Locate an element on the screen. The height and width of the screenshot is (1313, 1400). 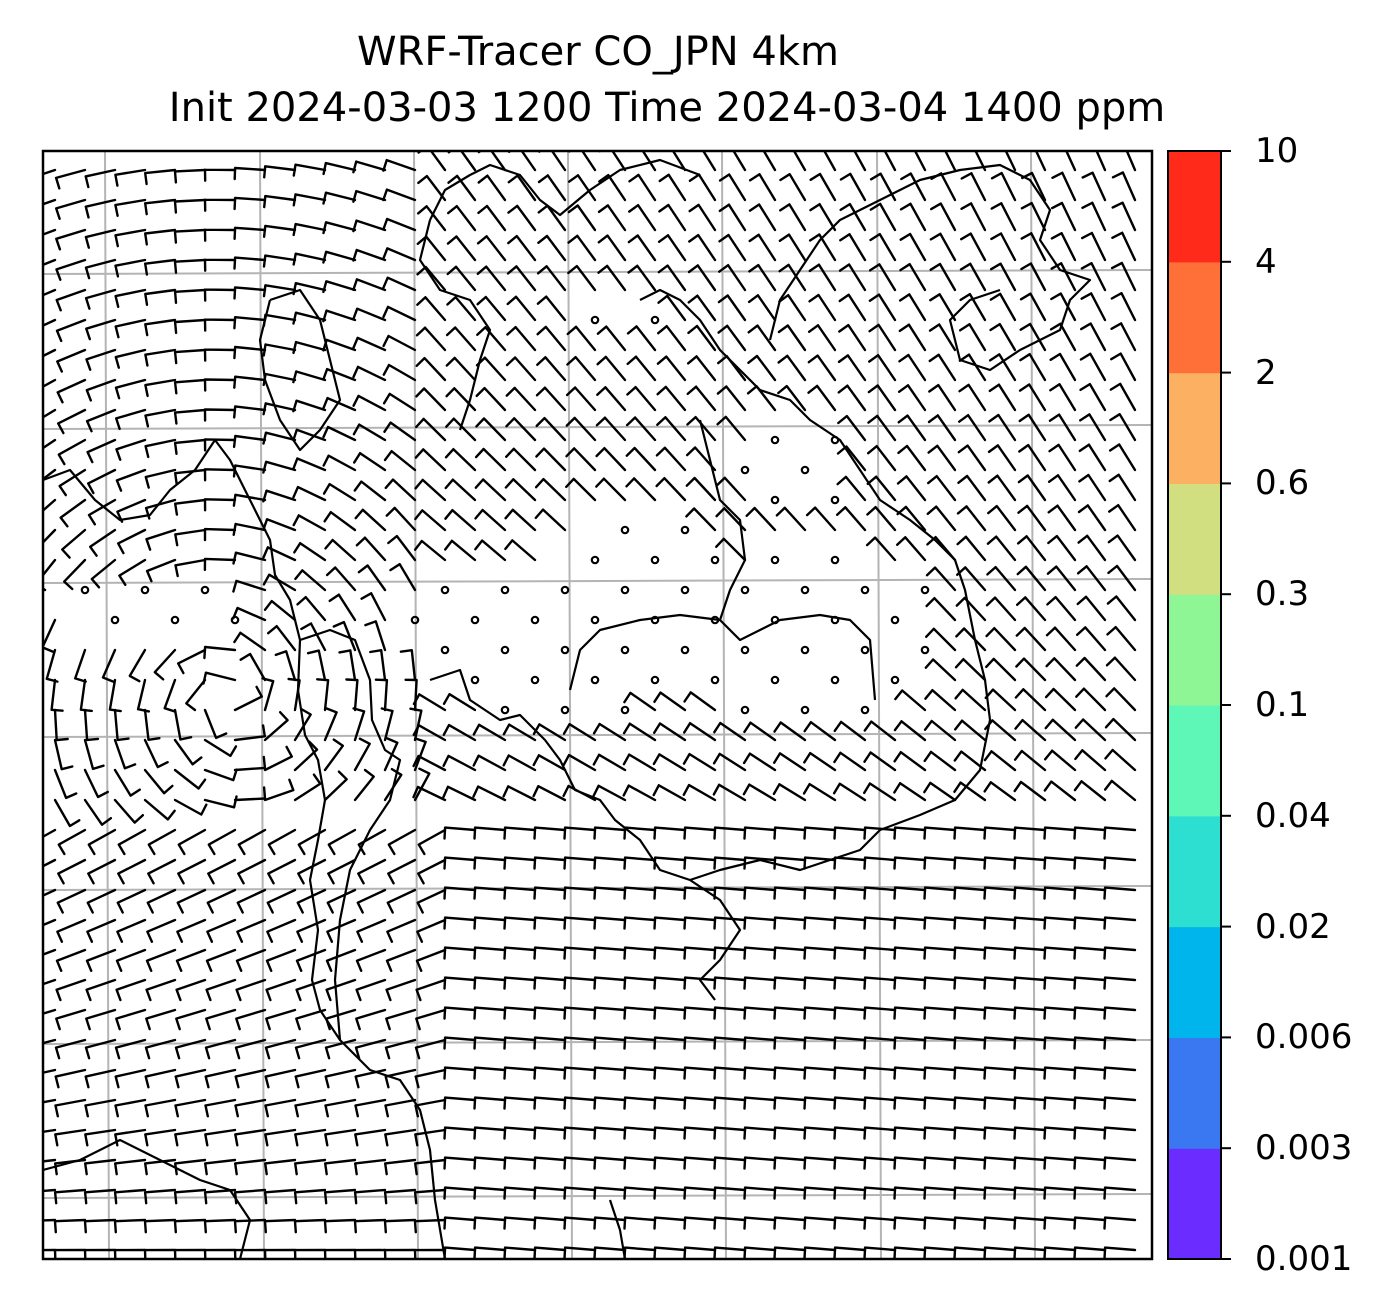
colorbar-segment is located at coordinates (1194, 1093).